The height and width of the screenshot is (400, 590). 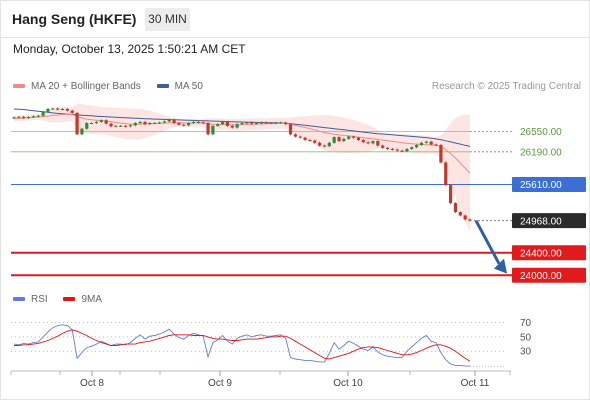 What do you see at coordinates (167, 19) in the screenshot?
I see `timeframe-badge: 30 MIN` at bounding box center [167, 19].